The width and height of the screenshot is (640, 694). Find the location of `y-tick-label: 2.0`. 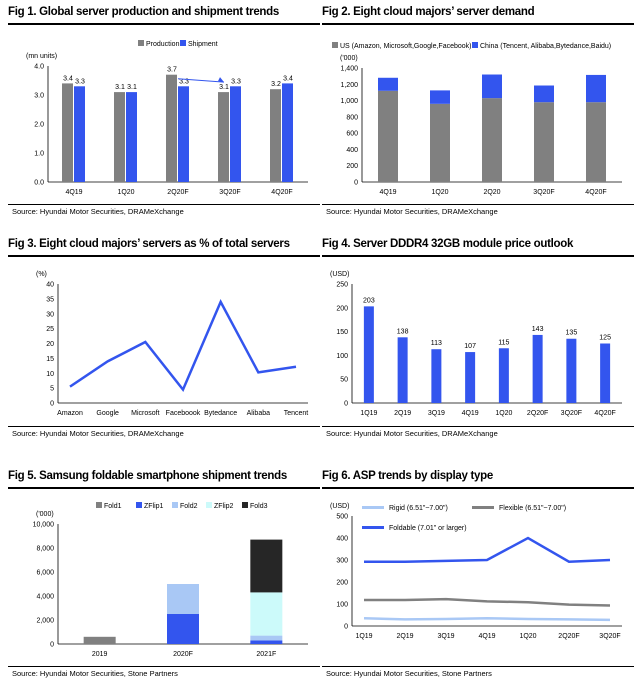

y-tick-label: 2.0 is located at coordinates (39, 125).